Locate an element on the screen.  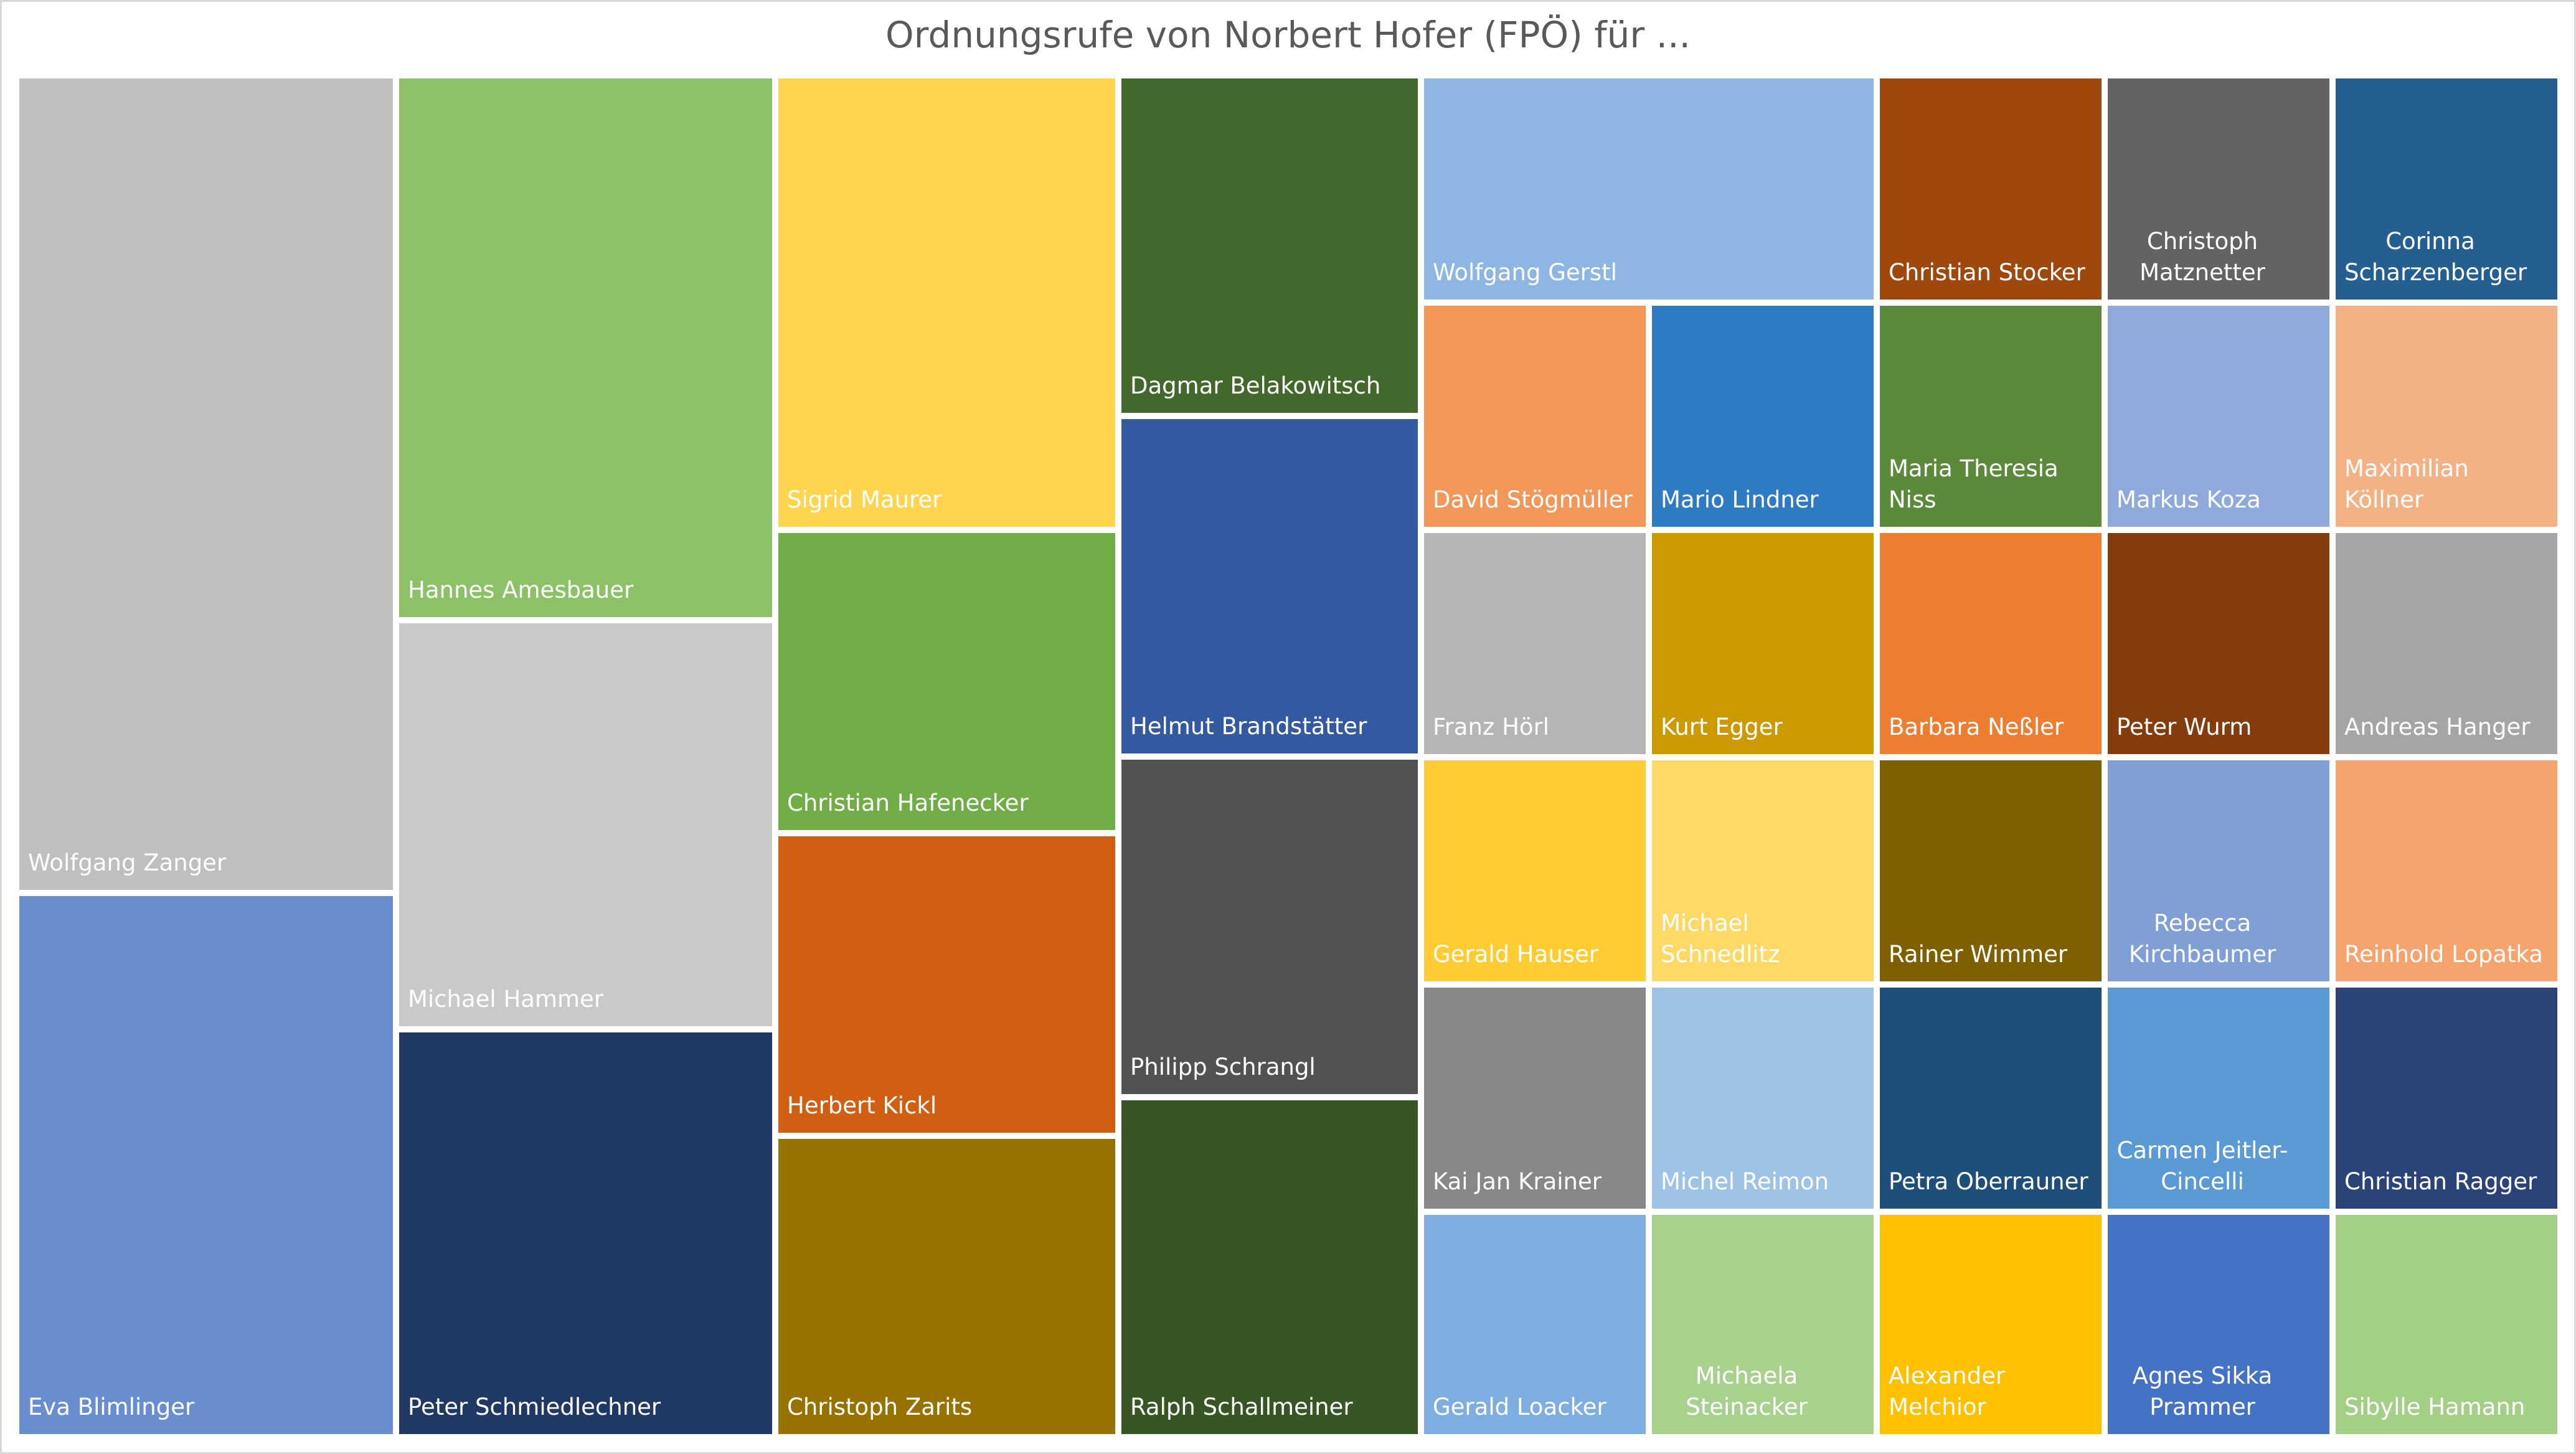
treemap-tile-mario-lindner: Mario Lindner is located at coordinates (1763, 417).